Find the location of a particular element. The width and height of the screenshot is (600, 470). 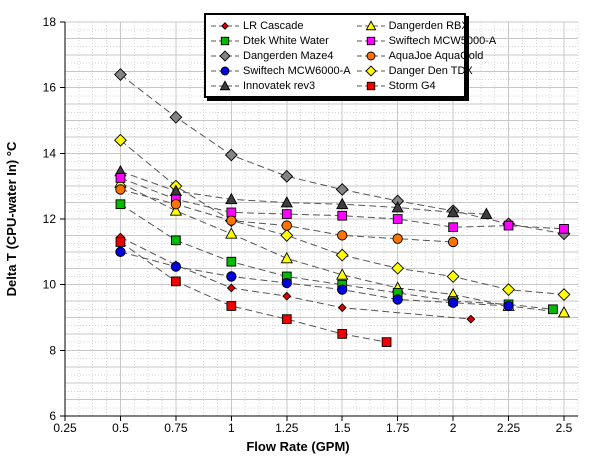

series-line-swiftech-mcw6000-a is located at coordinates (314, 279).